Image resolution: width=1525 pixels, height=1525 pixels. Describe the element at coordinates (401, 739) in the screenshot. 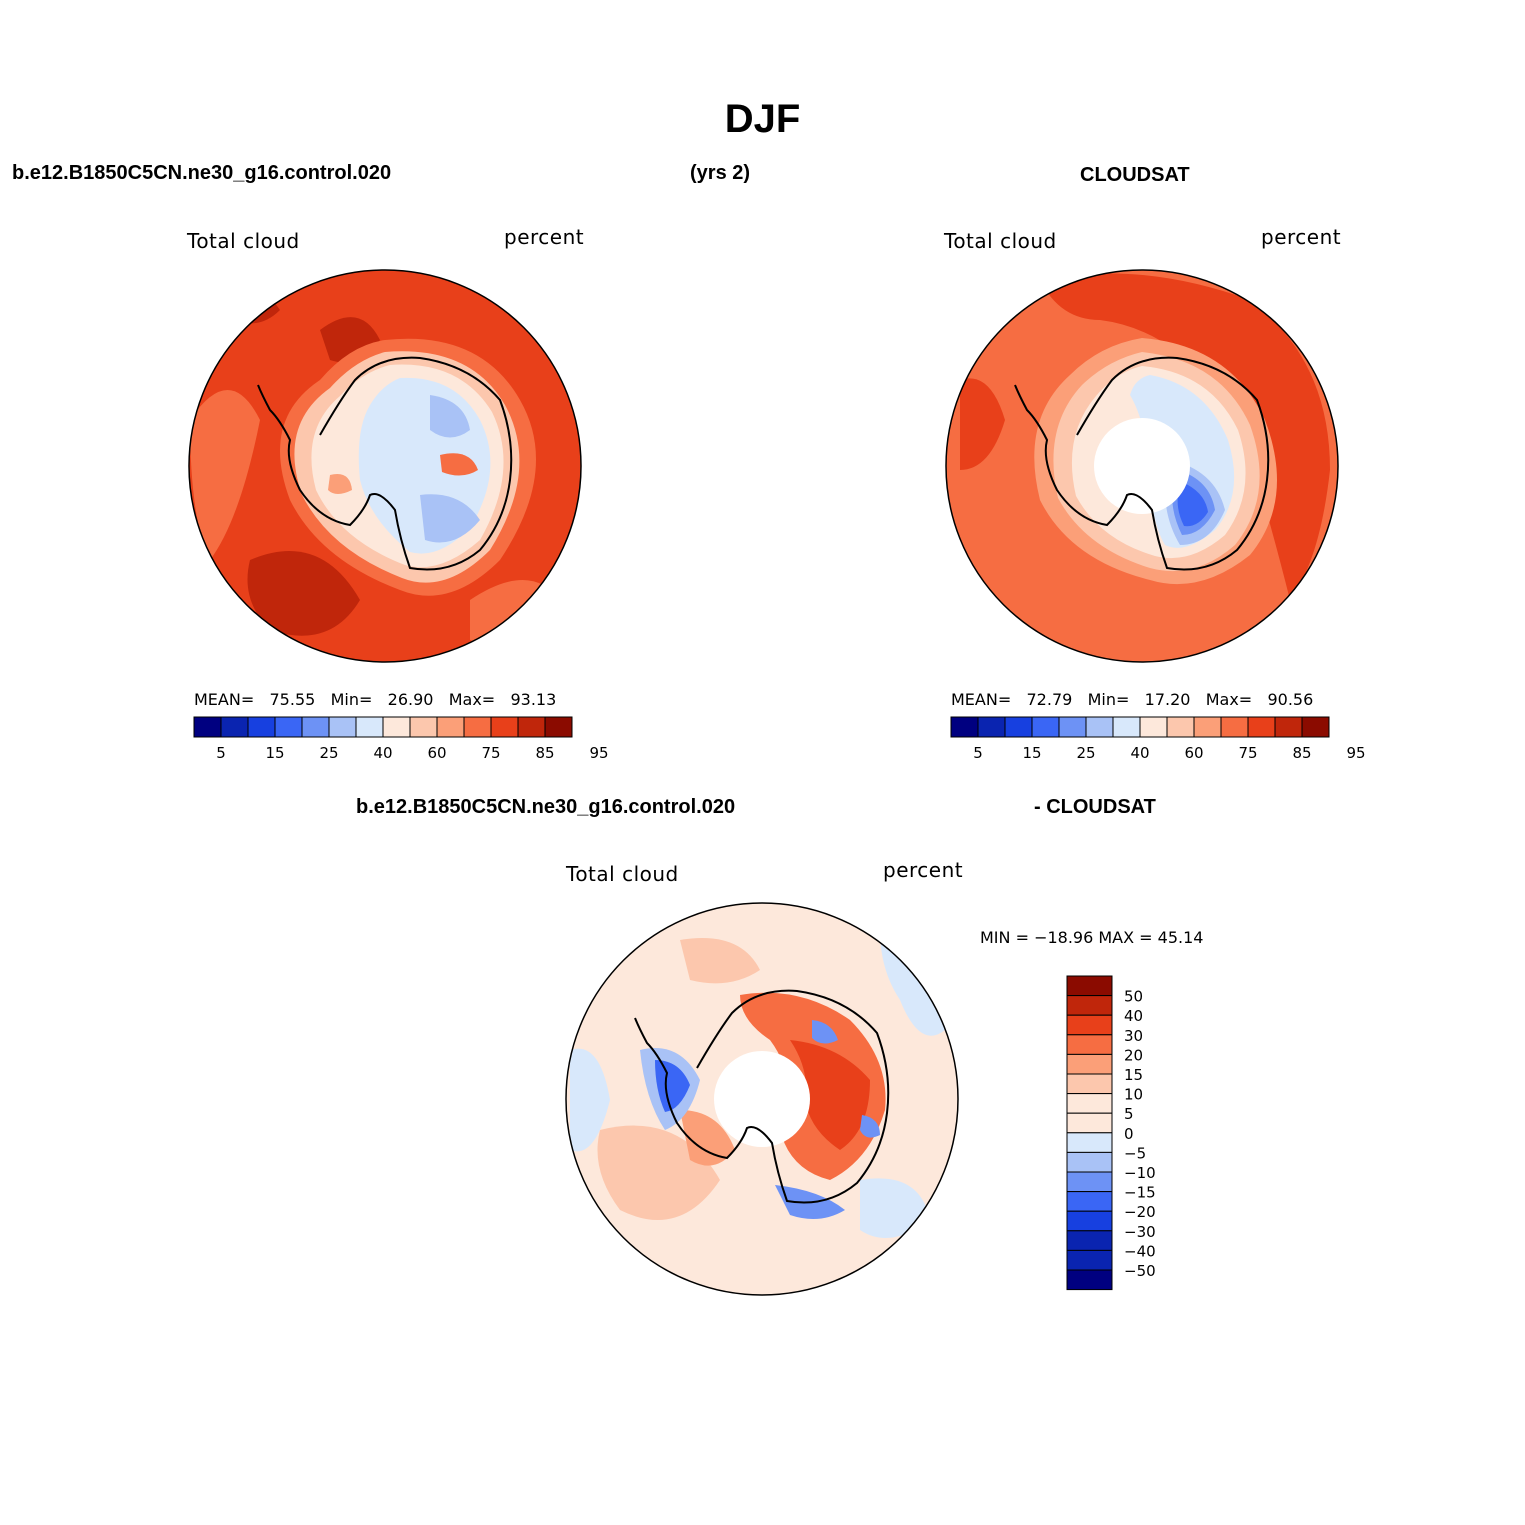

I see `model-colorbar: 5 15 25 40 60 75 85 95` at that location.